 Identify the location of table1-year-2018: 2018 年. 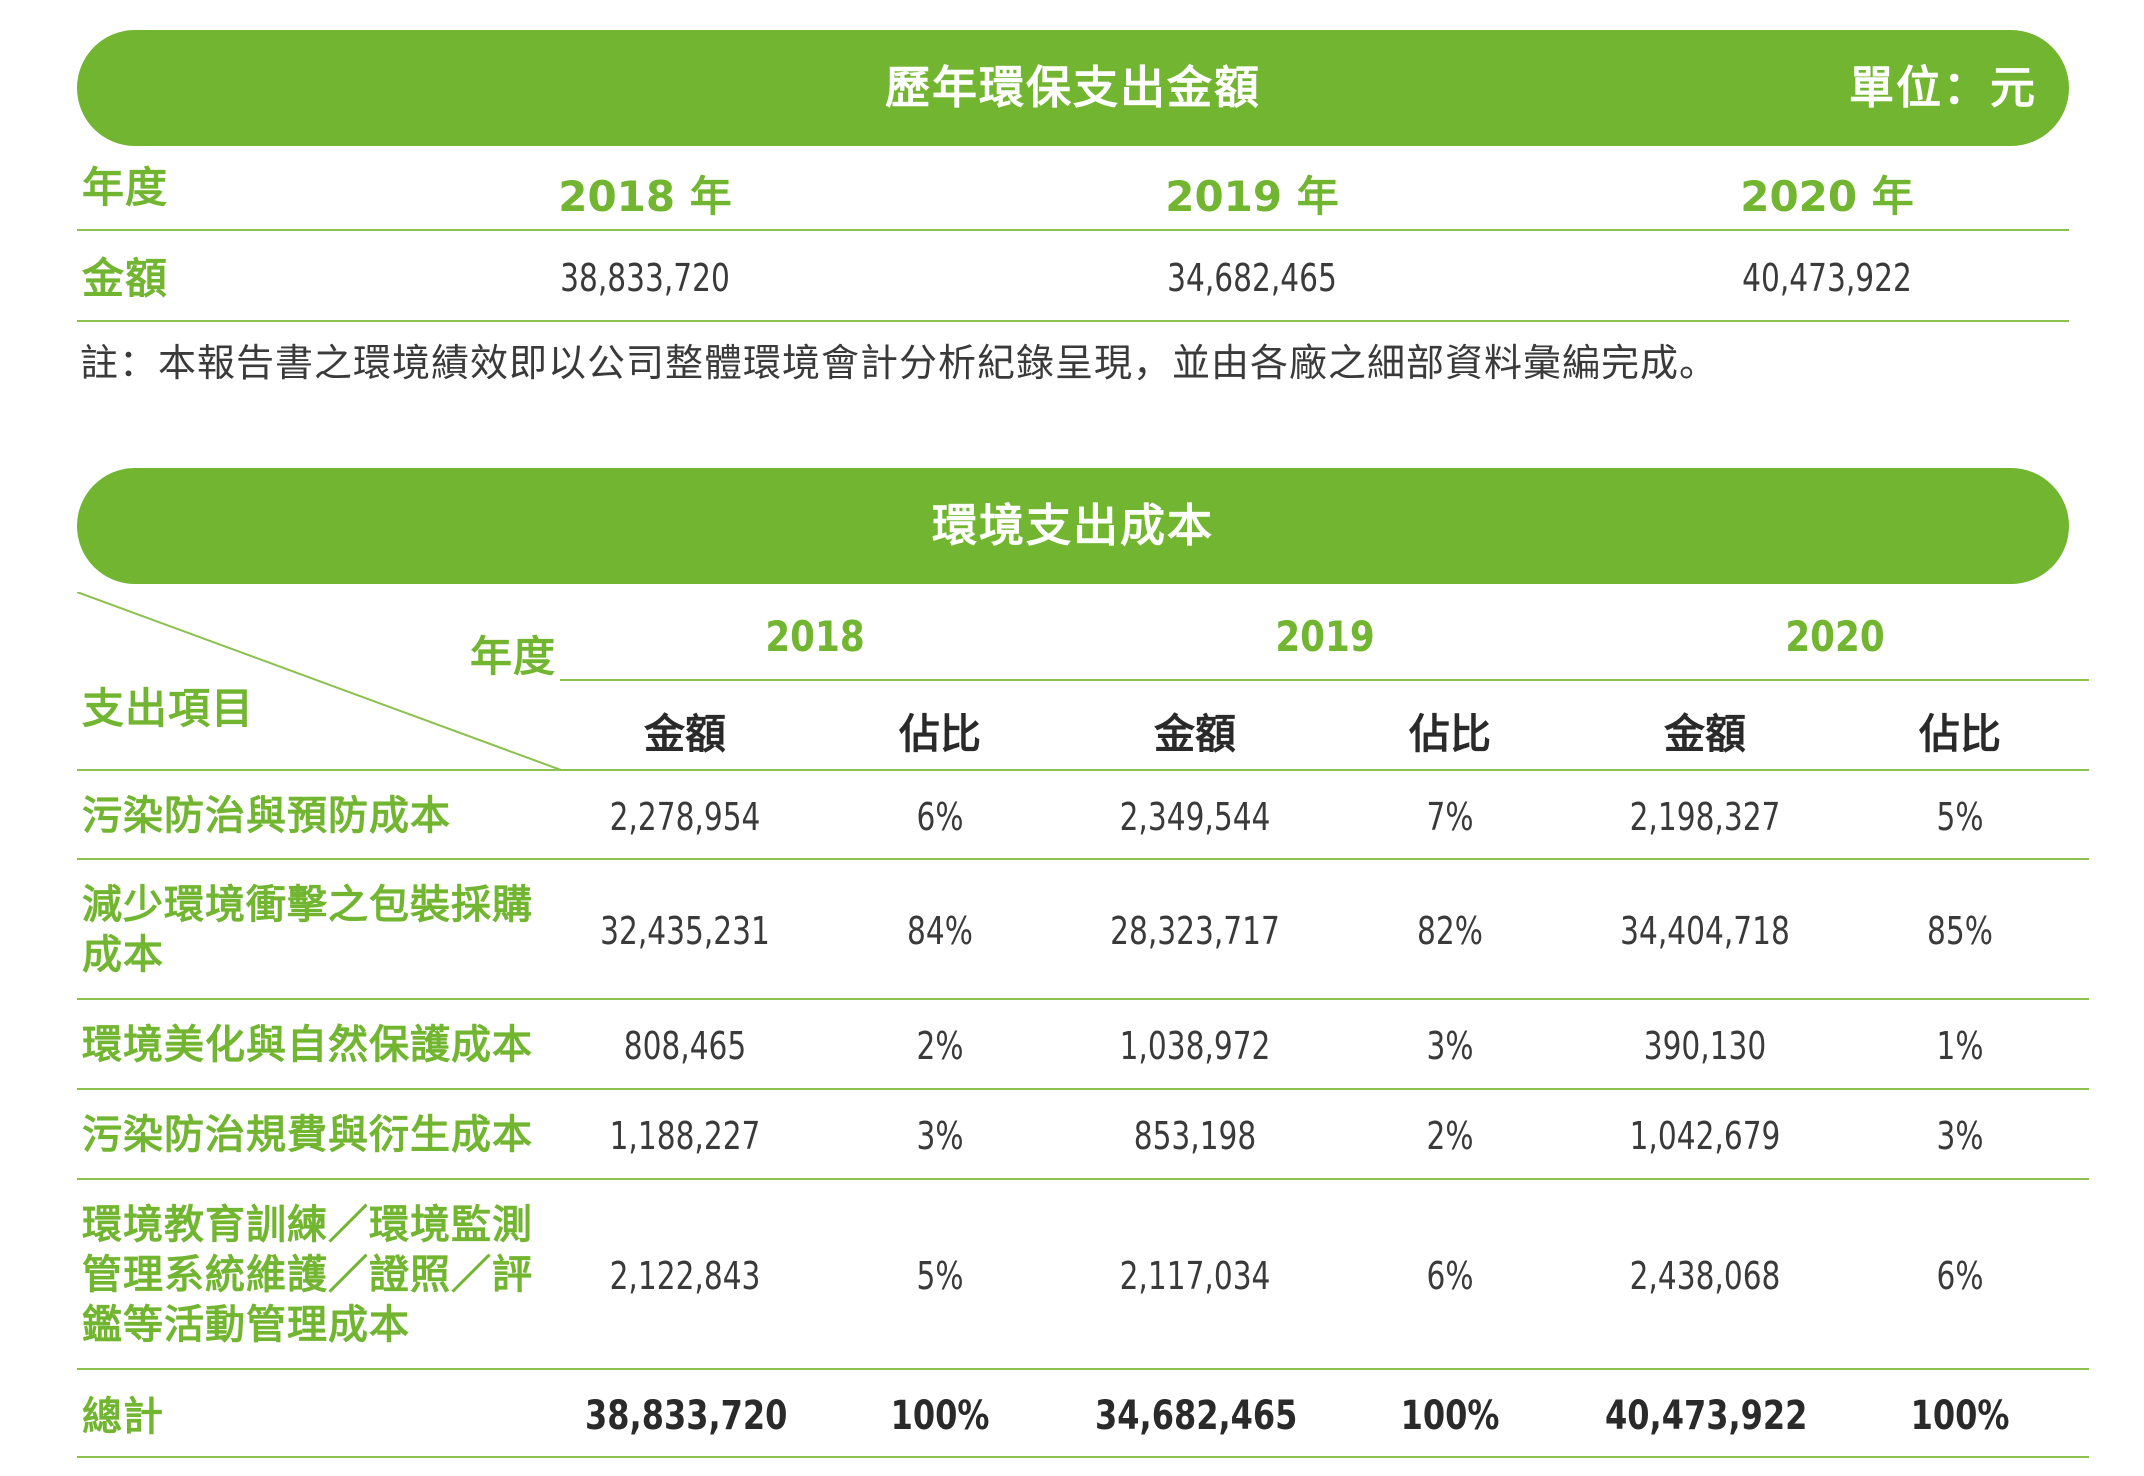
(645, 196).